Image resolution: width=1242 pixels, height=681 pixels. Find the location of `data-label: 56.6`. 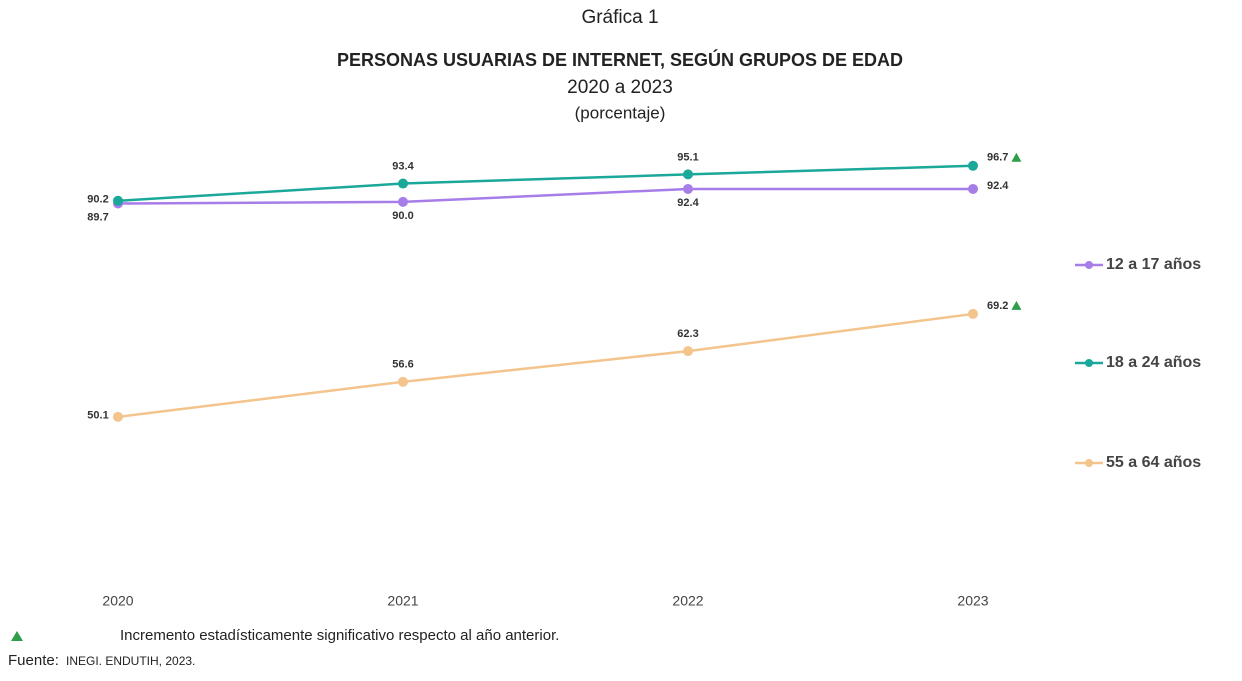

data-label: 56.6 is located at coordinates (402, 365).